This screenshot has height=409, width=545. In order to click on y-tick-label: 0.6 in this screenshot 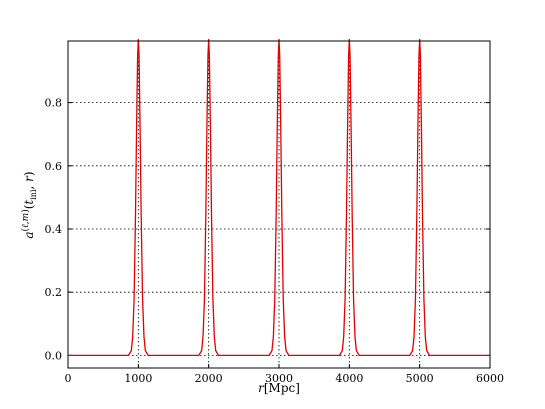, I will do `click(54, 166)`.